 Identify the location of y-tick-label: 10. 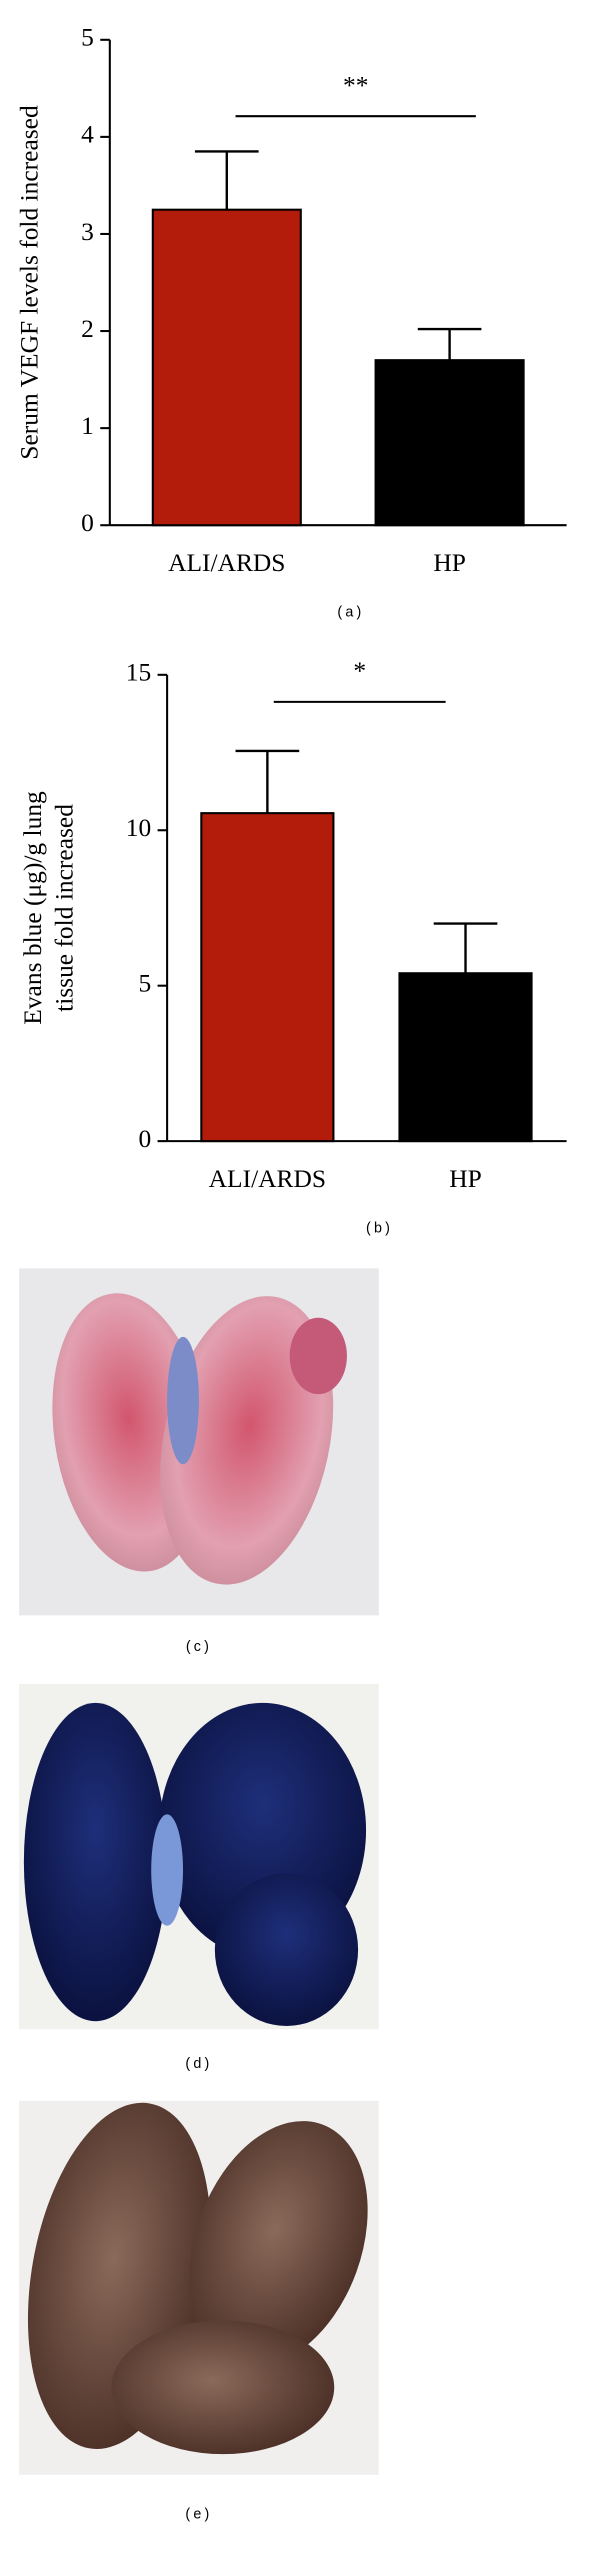
(138, 827).